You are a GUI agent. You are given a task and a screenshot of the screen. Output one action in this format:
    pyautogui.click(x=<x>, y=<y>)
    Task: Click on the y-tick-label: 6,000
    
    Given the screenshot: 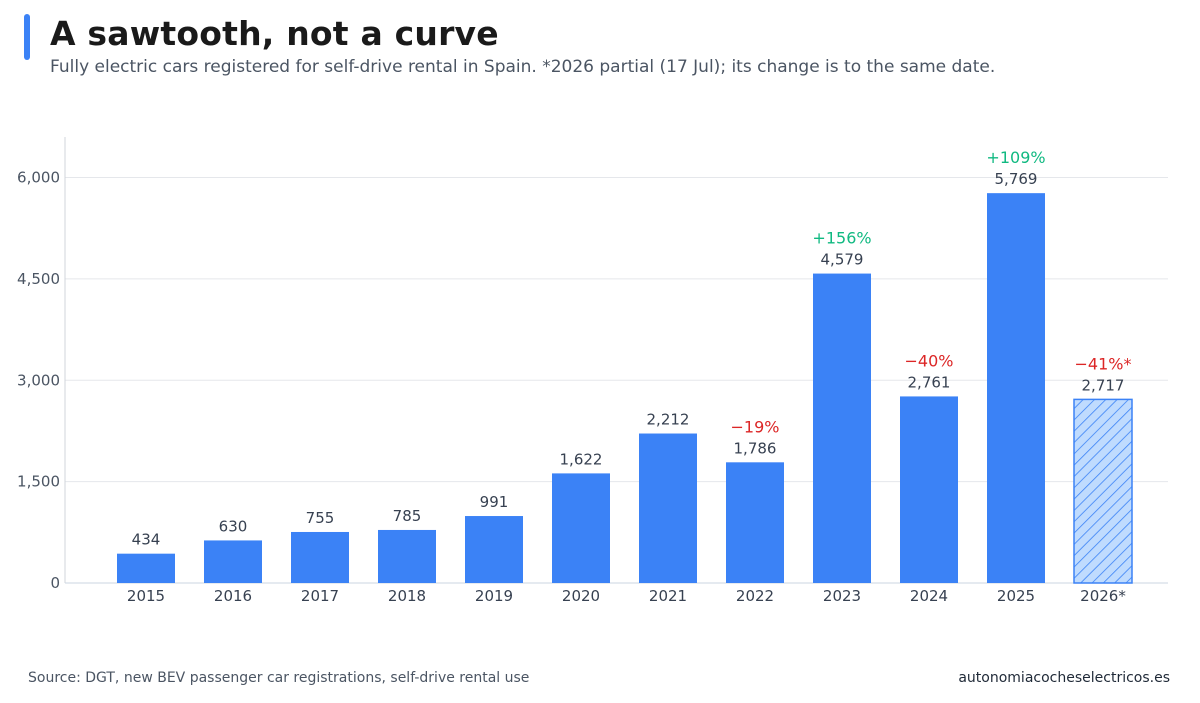 What is the action you would take?
    pyautogui.click(x=38, y=178)
    